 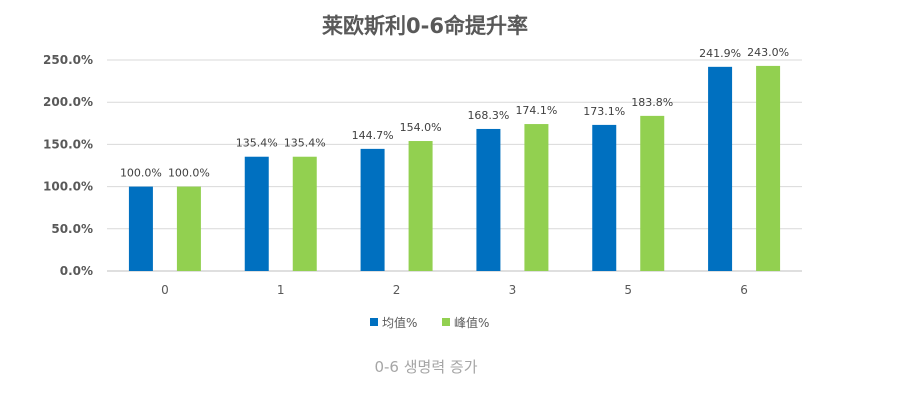 I want to click on x-axis-ticks: 0 1 2 3 5 6, so click(x=454, y=290).